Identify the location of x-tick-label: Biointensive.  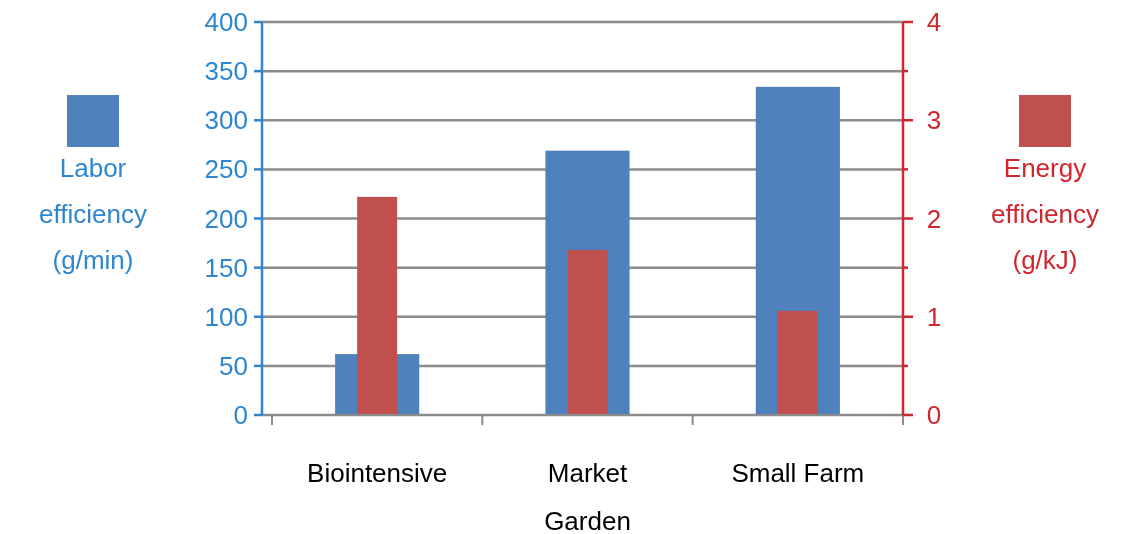
(377, 473).